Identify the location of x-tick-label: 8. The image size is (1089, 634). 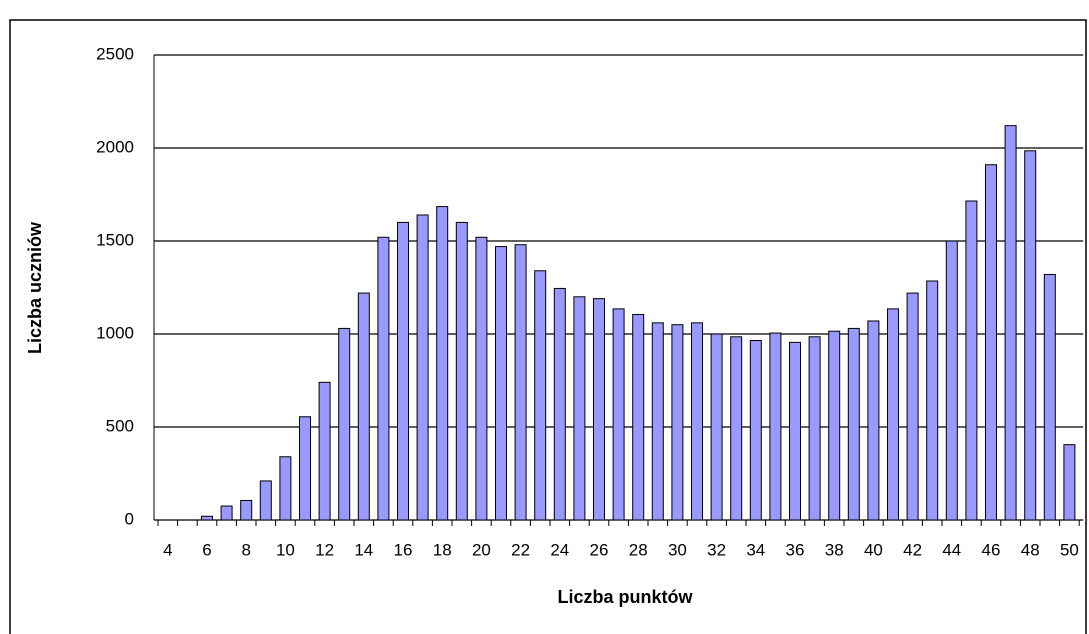
(245, 549).